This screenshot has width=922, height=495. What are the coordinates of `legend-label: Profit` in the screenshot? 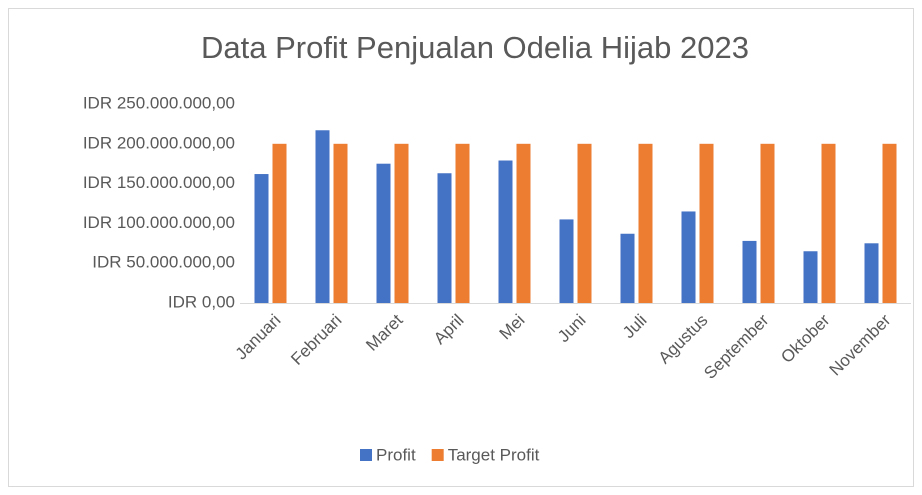 It's located at (396, 454).